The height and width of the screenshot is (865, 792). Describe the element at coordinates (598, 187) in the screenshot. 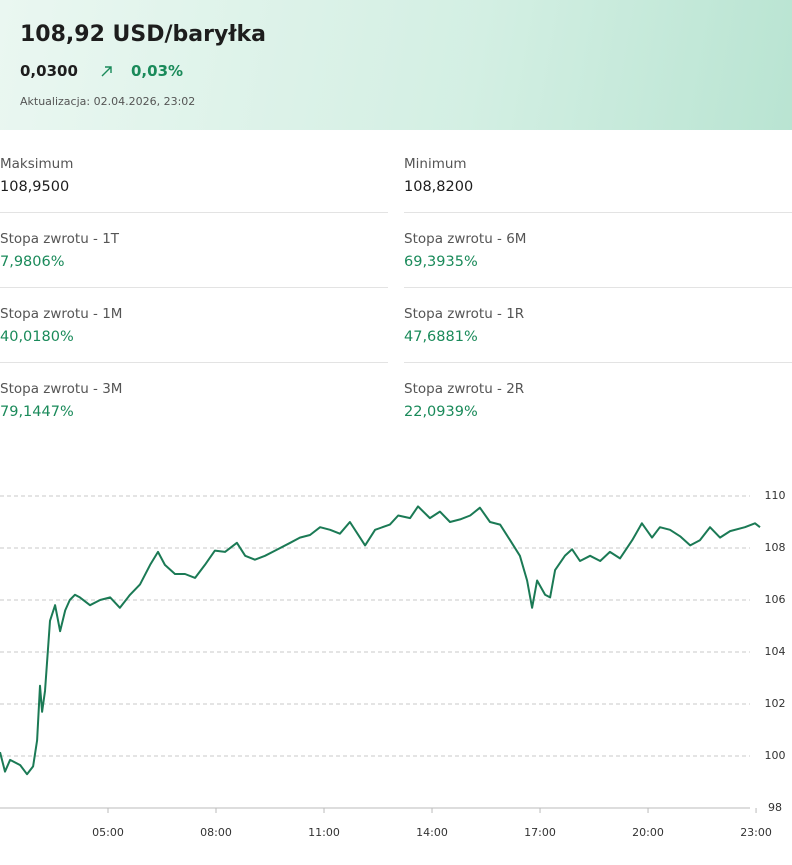

I see `stat: Minimum 108,8200` at that location.